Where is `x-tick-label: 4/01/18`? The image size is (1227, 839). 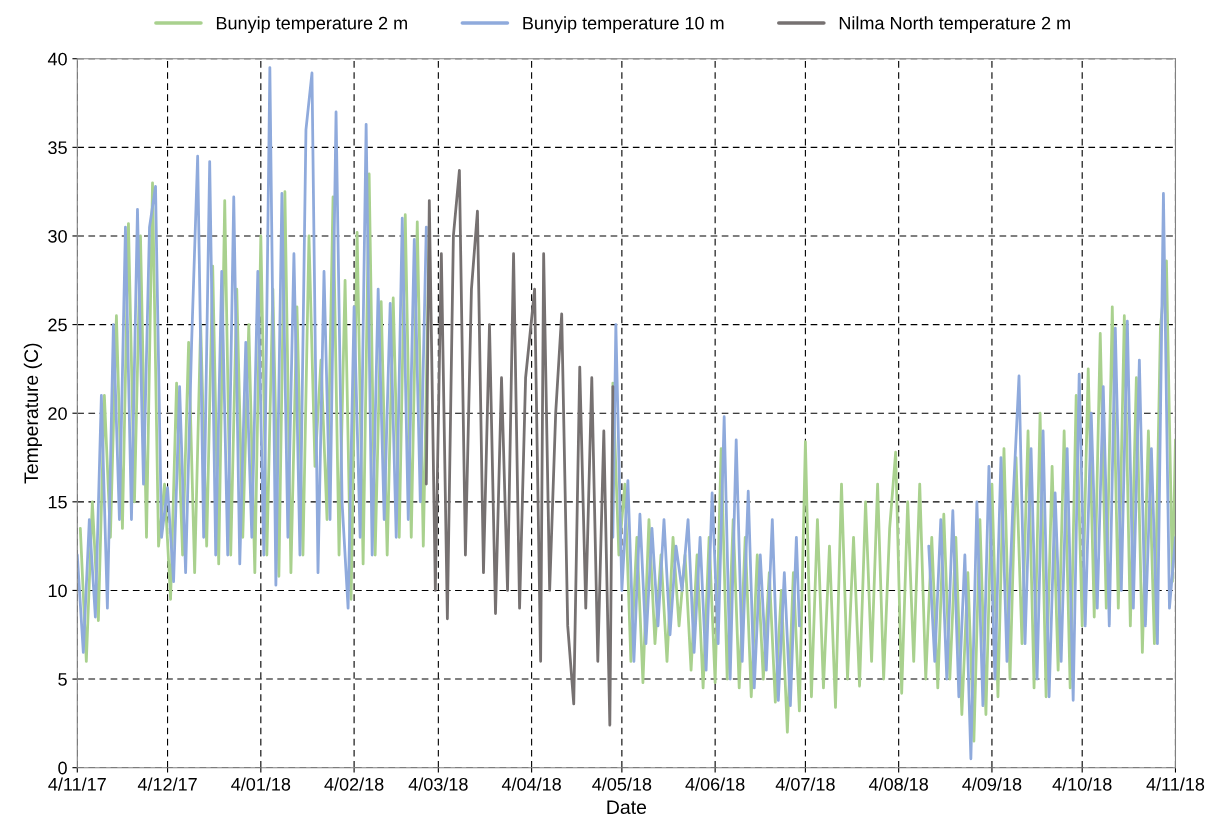
x-tick-label: 4/01/18 is located at coordinates (261, 784).